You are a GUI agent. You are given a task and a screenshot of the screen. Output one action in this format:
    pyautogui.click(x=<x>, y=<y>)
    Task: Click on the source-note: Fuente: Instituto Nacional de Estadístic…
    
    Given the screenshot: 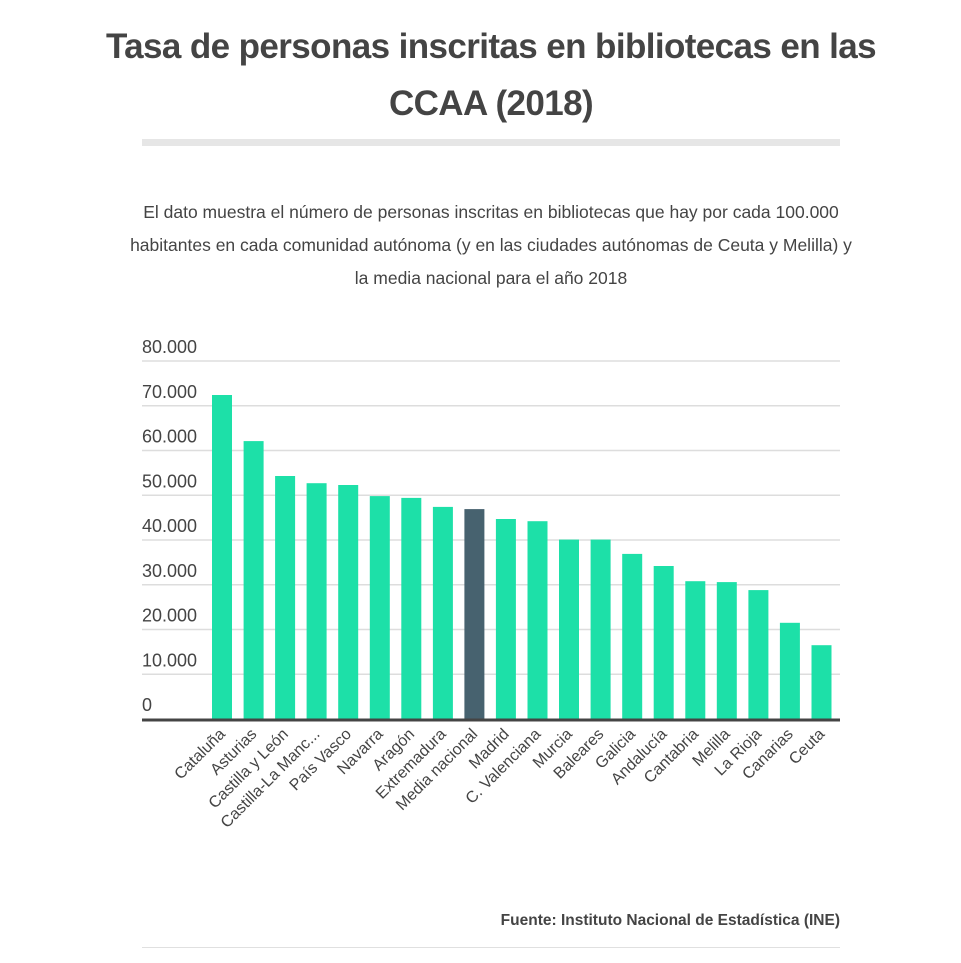 What is the action you would take?
    pyautogui.click(x=670, y=920)
    